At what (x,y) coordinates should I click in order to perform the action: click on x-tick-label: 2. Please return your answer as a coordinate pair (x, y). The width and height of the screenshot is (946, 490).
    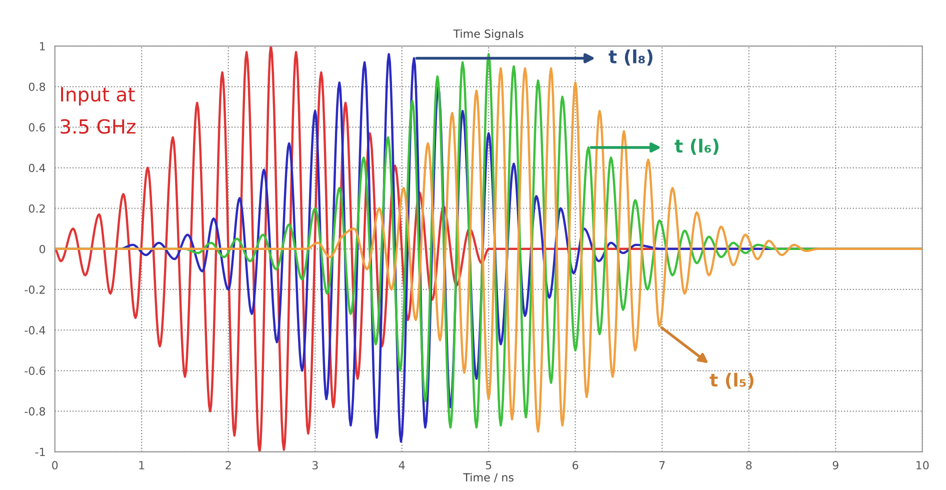
    Looking at the image, I should click on (228, 465).